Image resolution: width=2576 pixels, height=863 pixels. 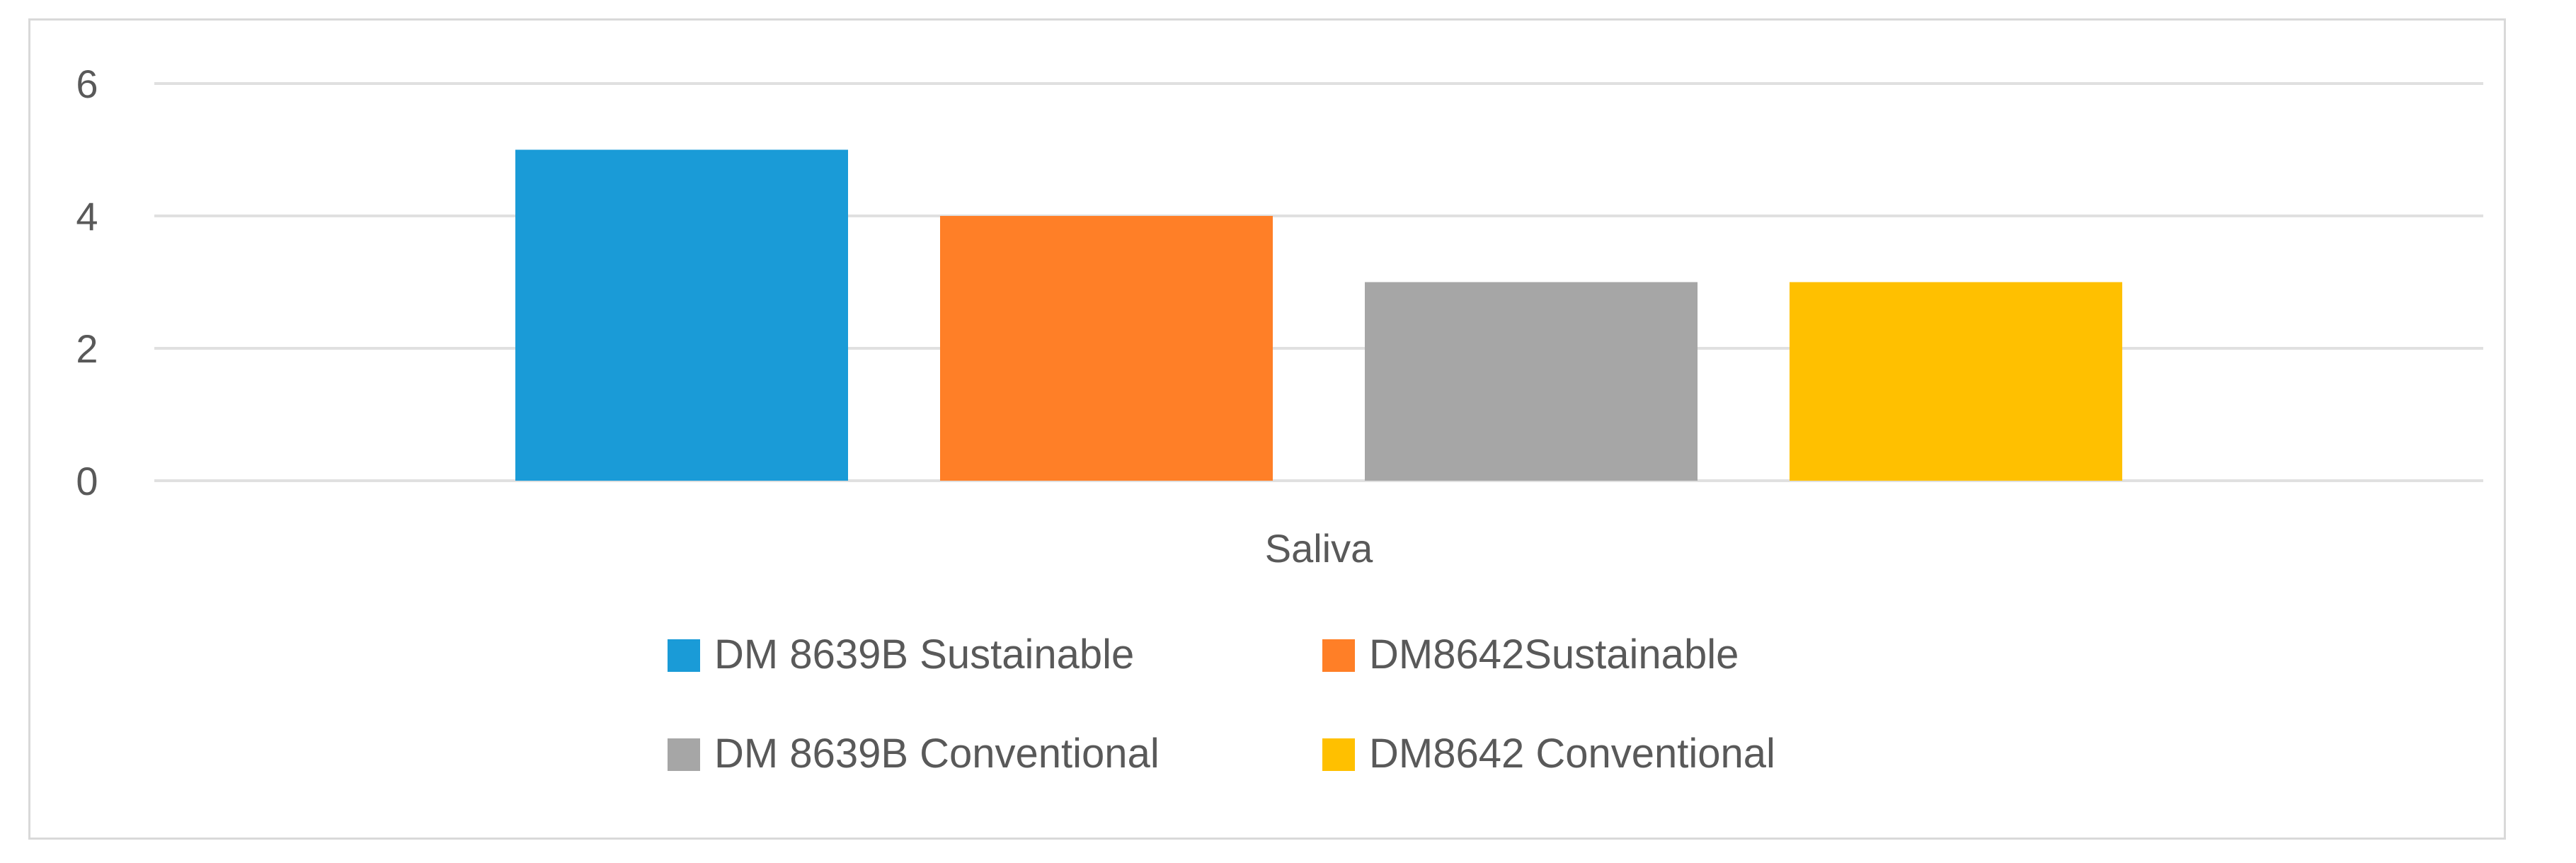 I want to click on x-tick-label: Saliva, so click(x=1319, y=548).